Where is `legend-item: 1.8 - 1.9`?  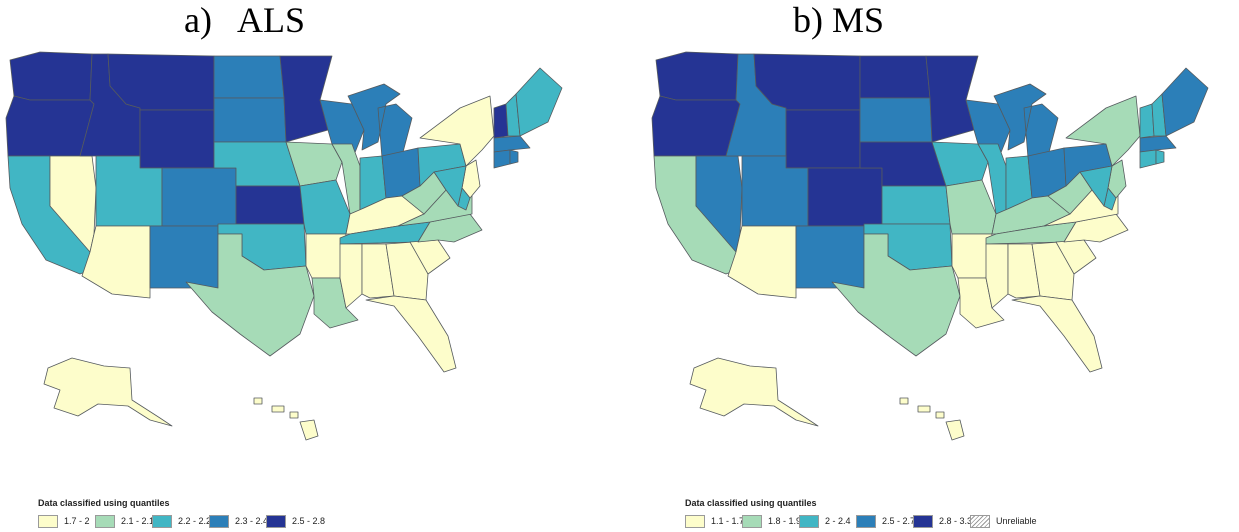
legend-item: 1.8 - 1.9 is located at coordinates (771, 521).